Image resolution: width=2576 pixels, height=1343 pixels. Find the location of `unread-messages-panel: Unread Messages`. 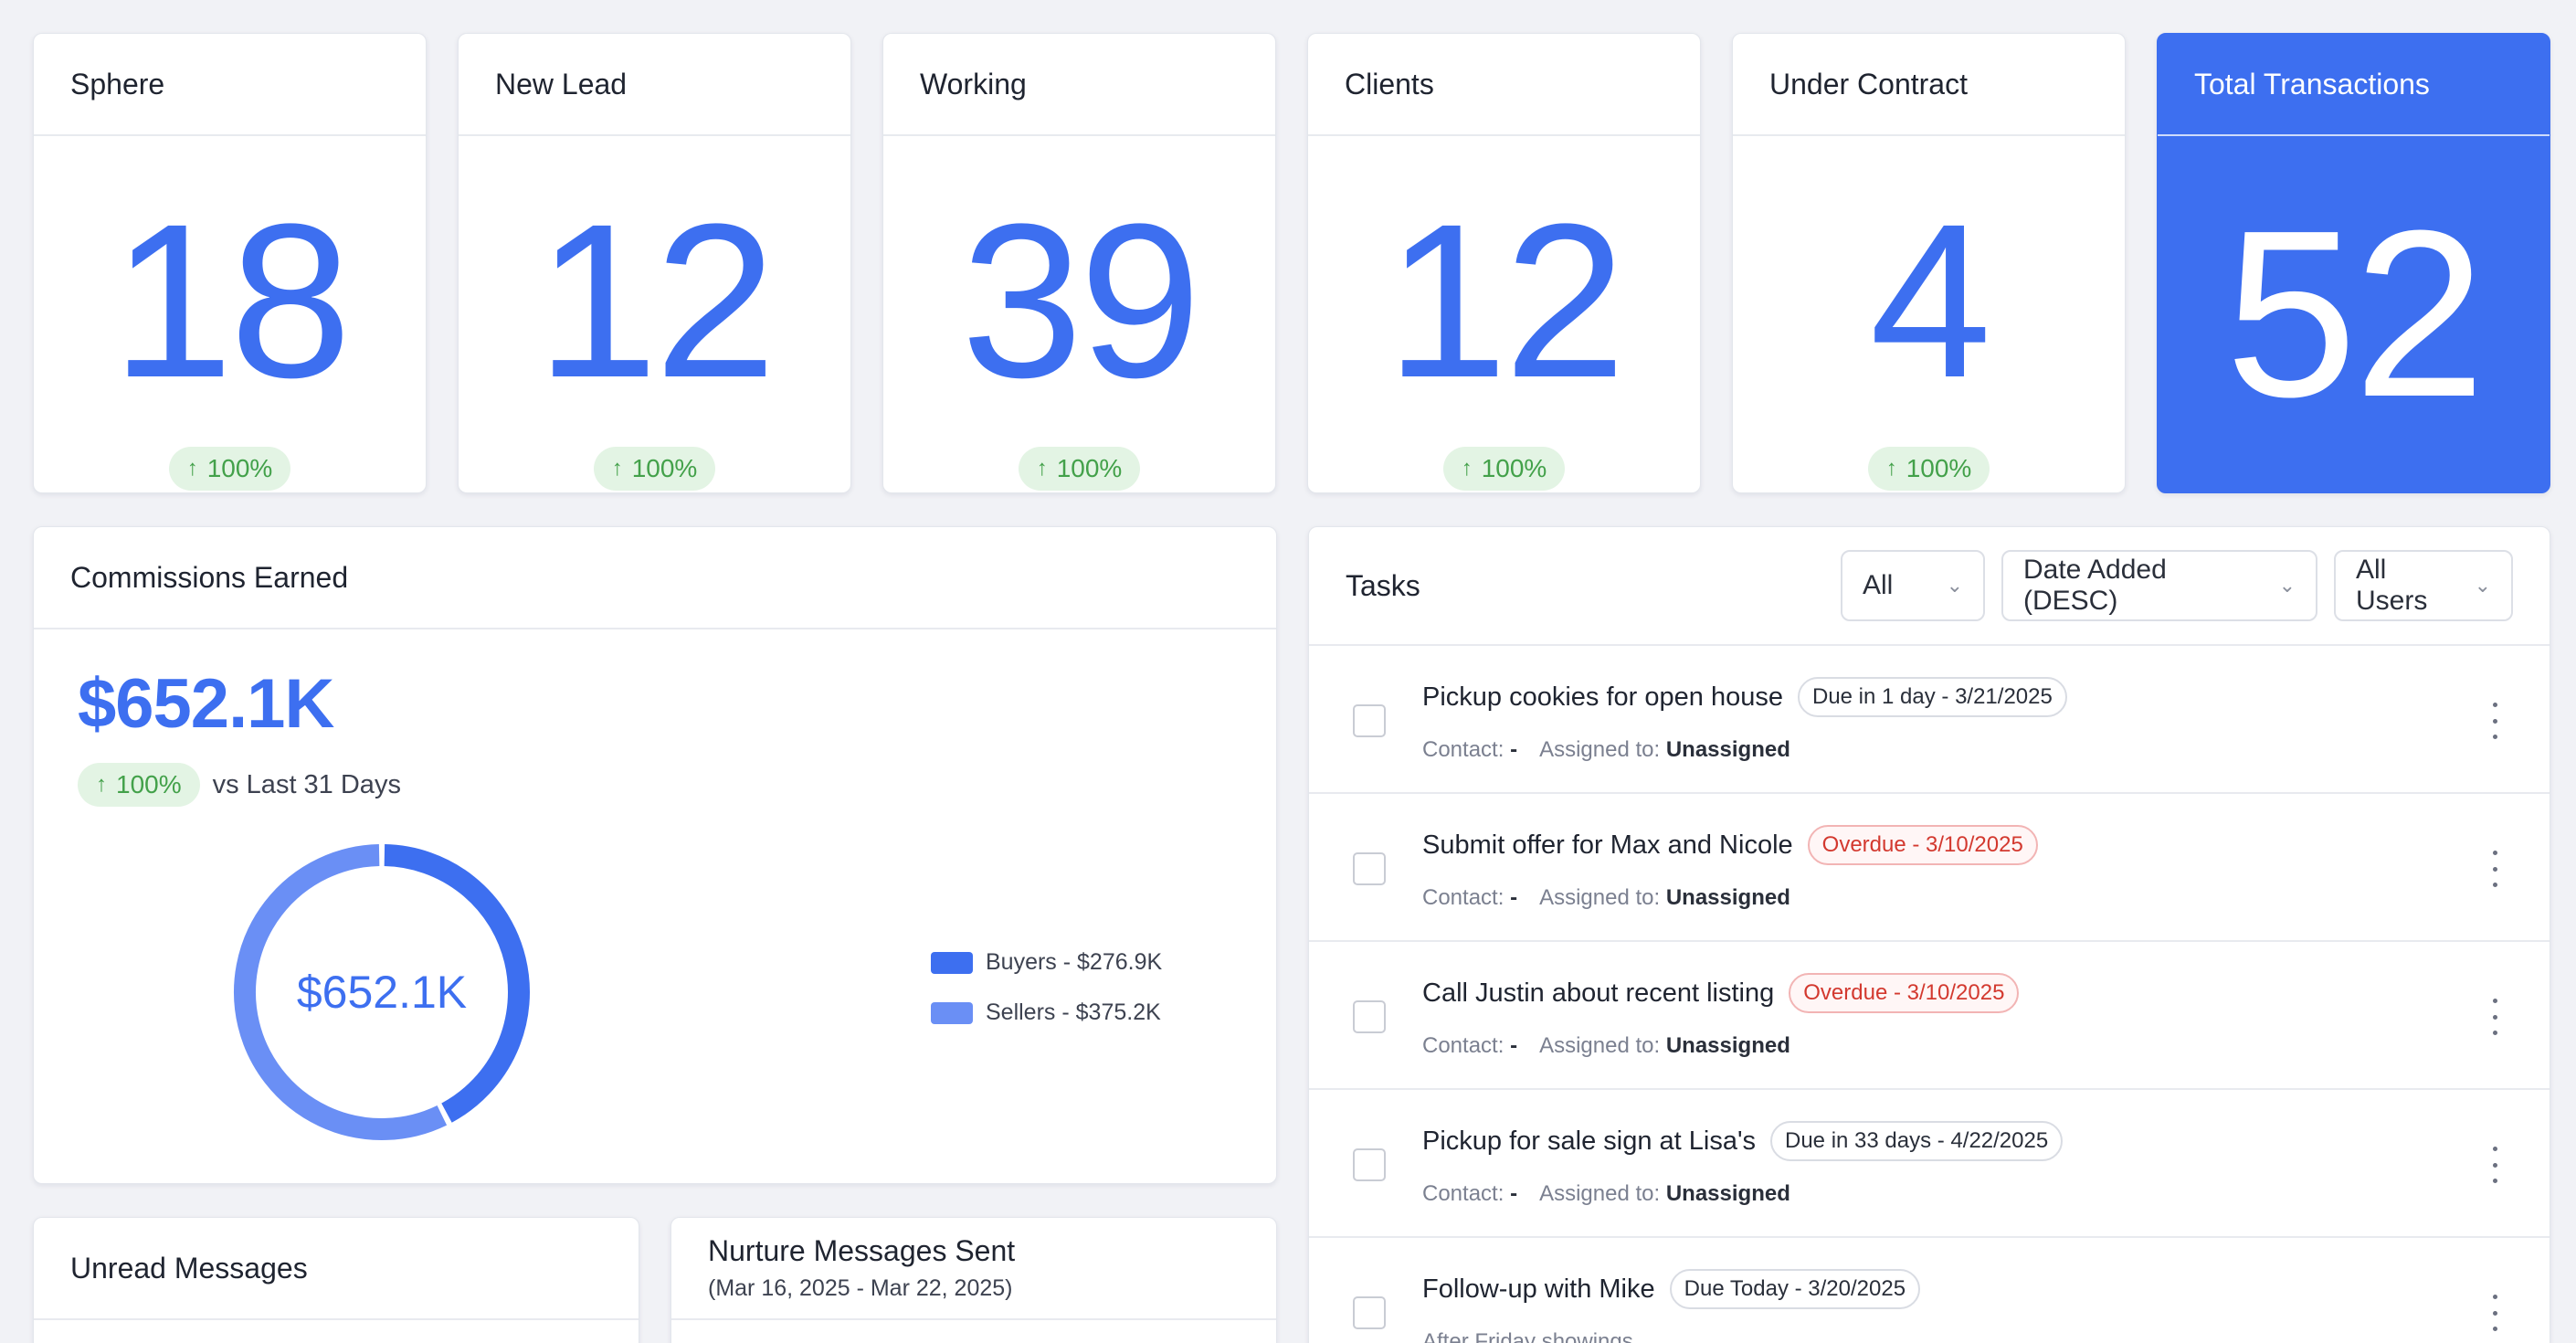

unread-messages-panel: Unread Messages is located at coordinates (336, 1280).